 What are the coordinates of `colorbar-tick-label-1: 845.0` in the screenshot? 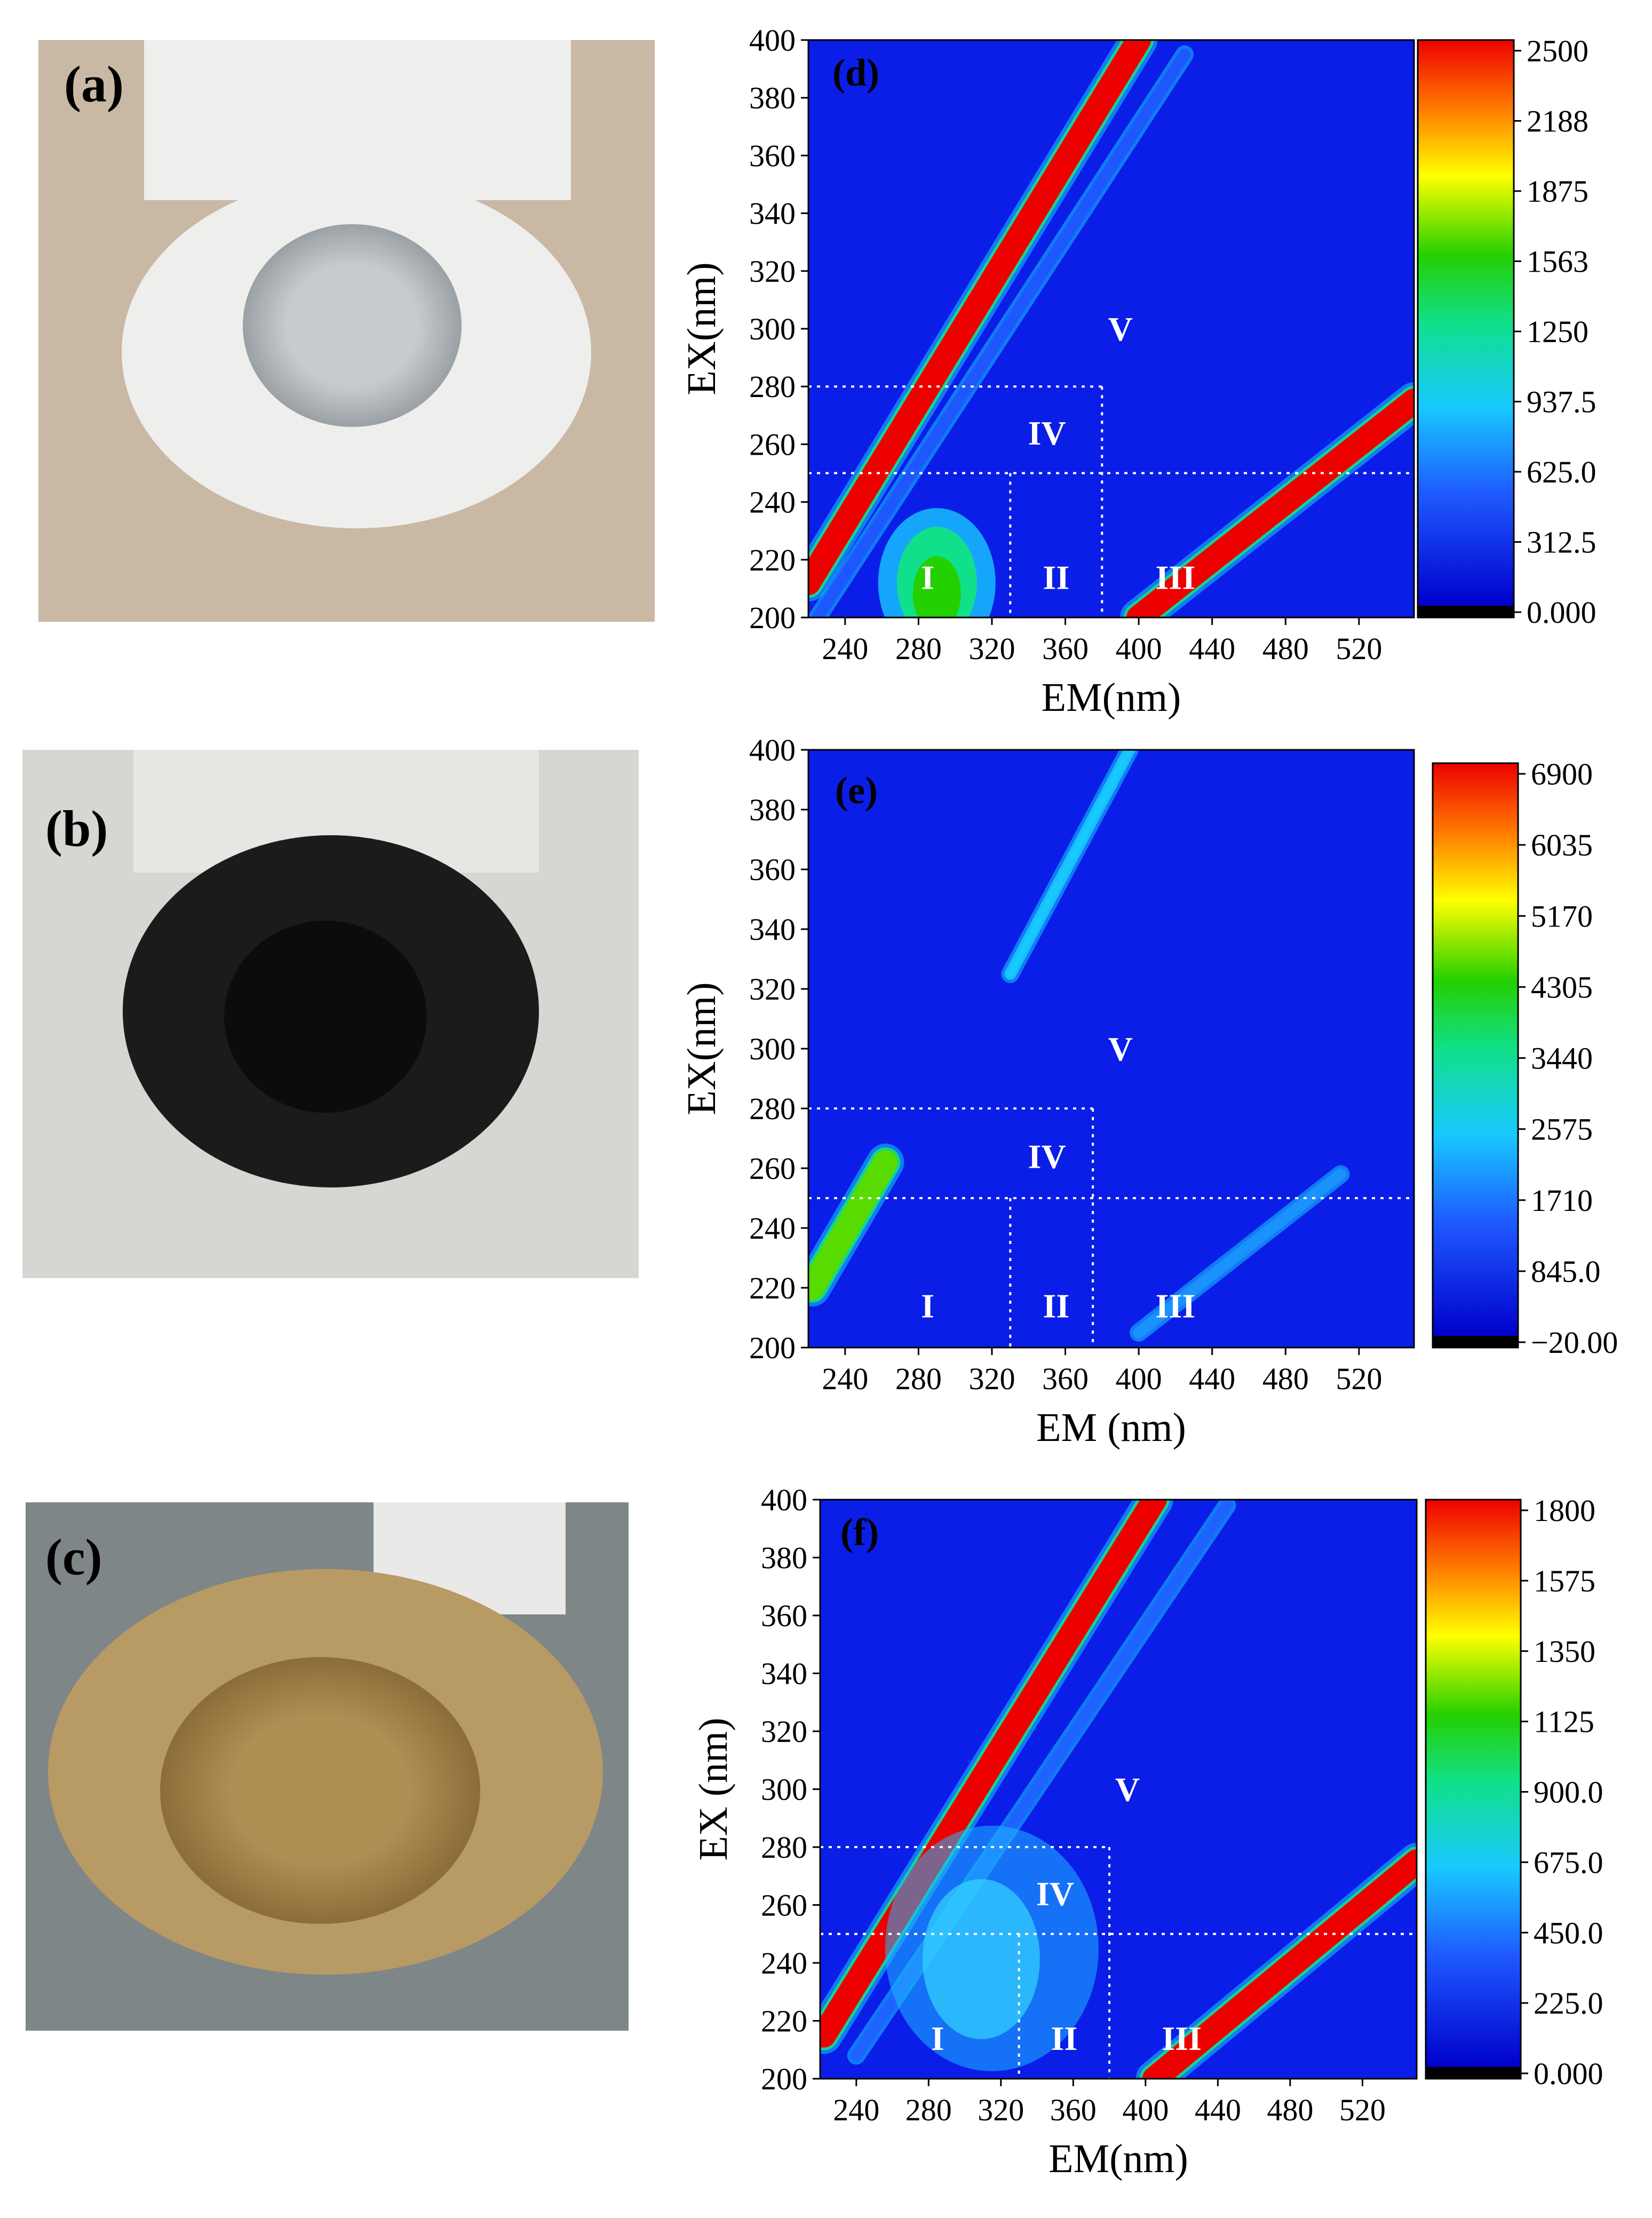 It's located at (1566, 1271).